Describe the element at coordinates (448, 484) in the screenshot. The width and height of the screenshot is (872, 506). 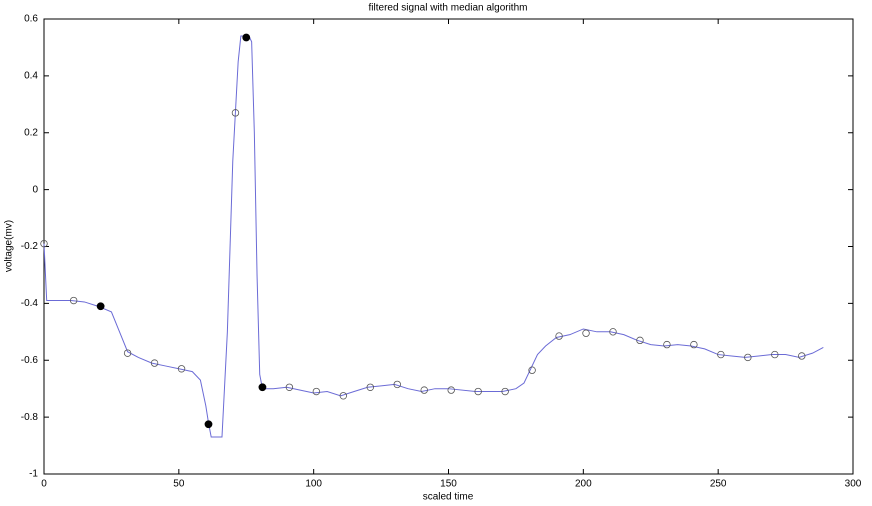
I see `x-tick-label: 150` at that location.